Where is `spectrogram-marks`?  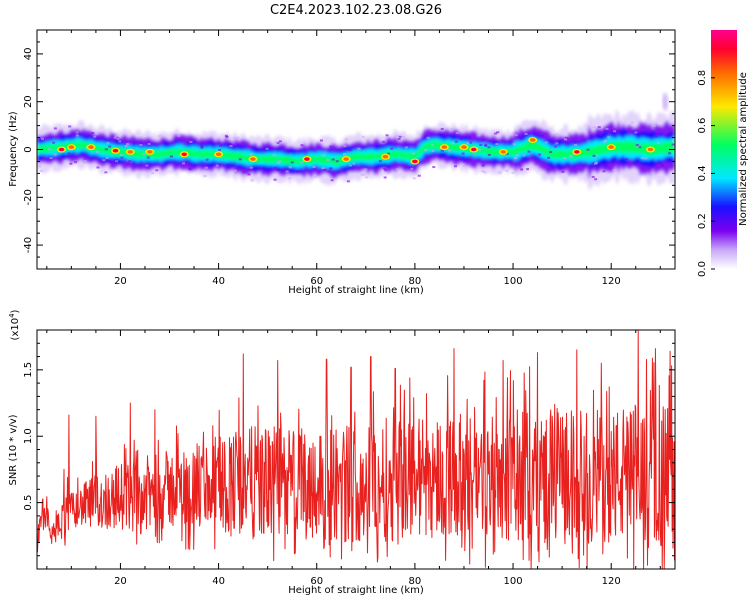
spectrogram-marks is located at coordinates (356, 141).